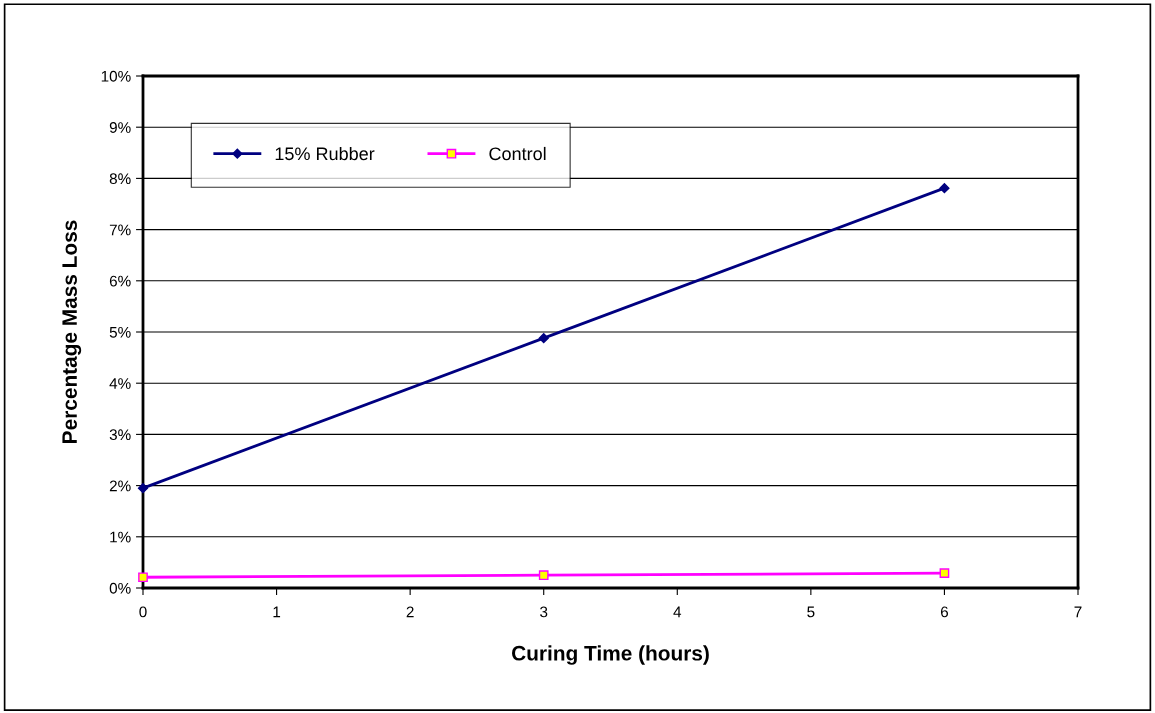 The height and width of the screenshot is (713, 1155). I want to click on y-tick-label: 8%, so click(120, 179).